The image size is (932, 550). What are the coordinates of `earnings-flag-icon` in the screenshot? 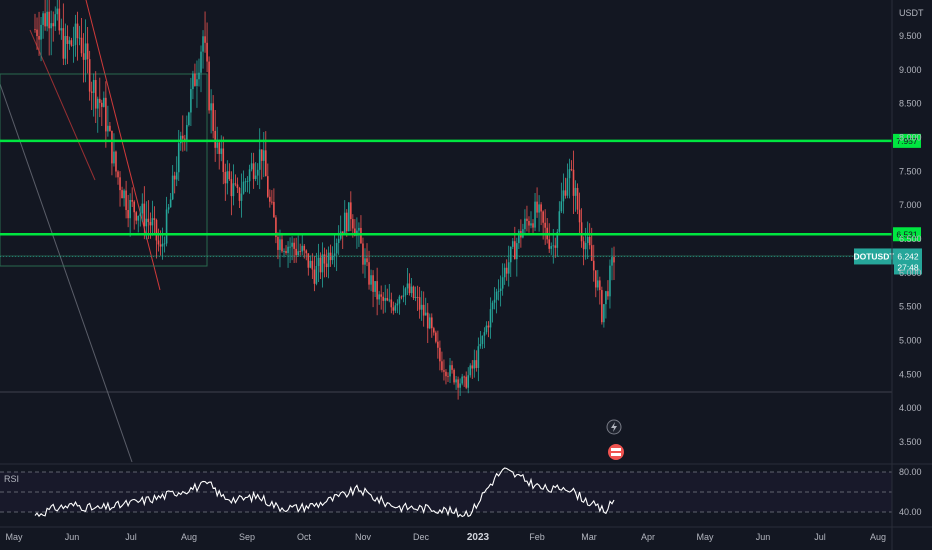 It's located at (616, 452).